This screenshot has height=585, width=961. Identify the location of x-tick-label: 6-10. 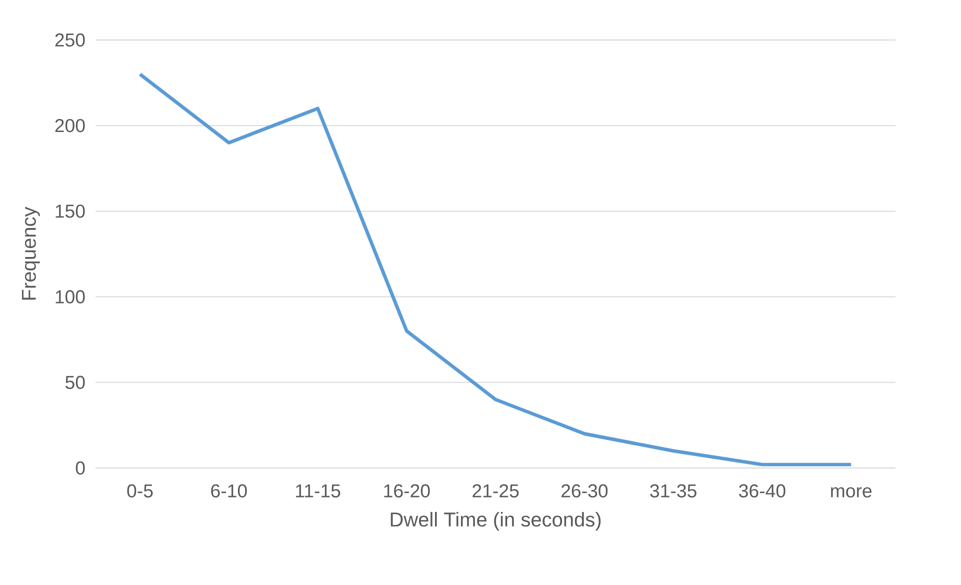
(229, 491).